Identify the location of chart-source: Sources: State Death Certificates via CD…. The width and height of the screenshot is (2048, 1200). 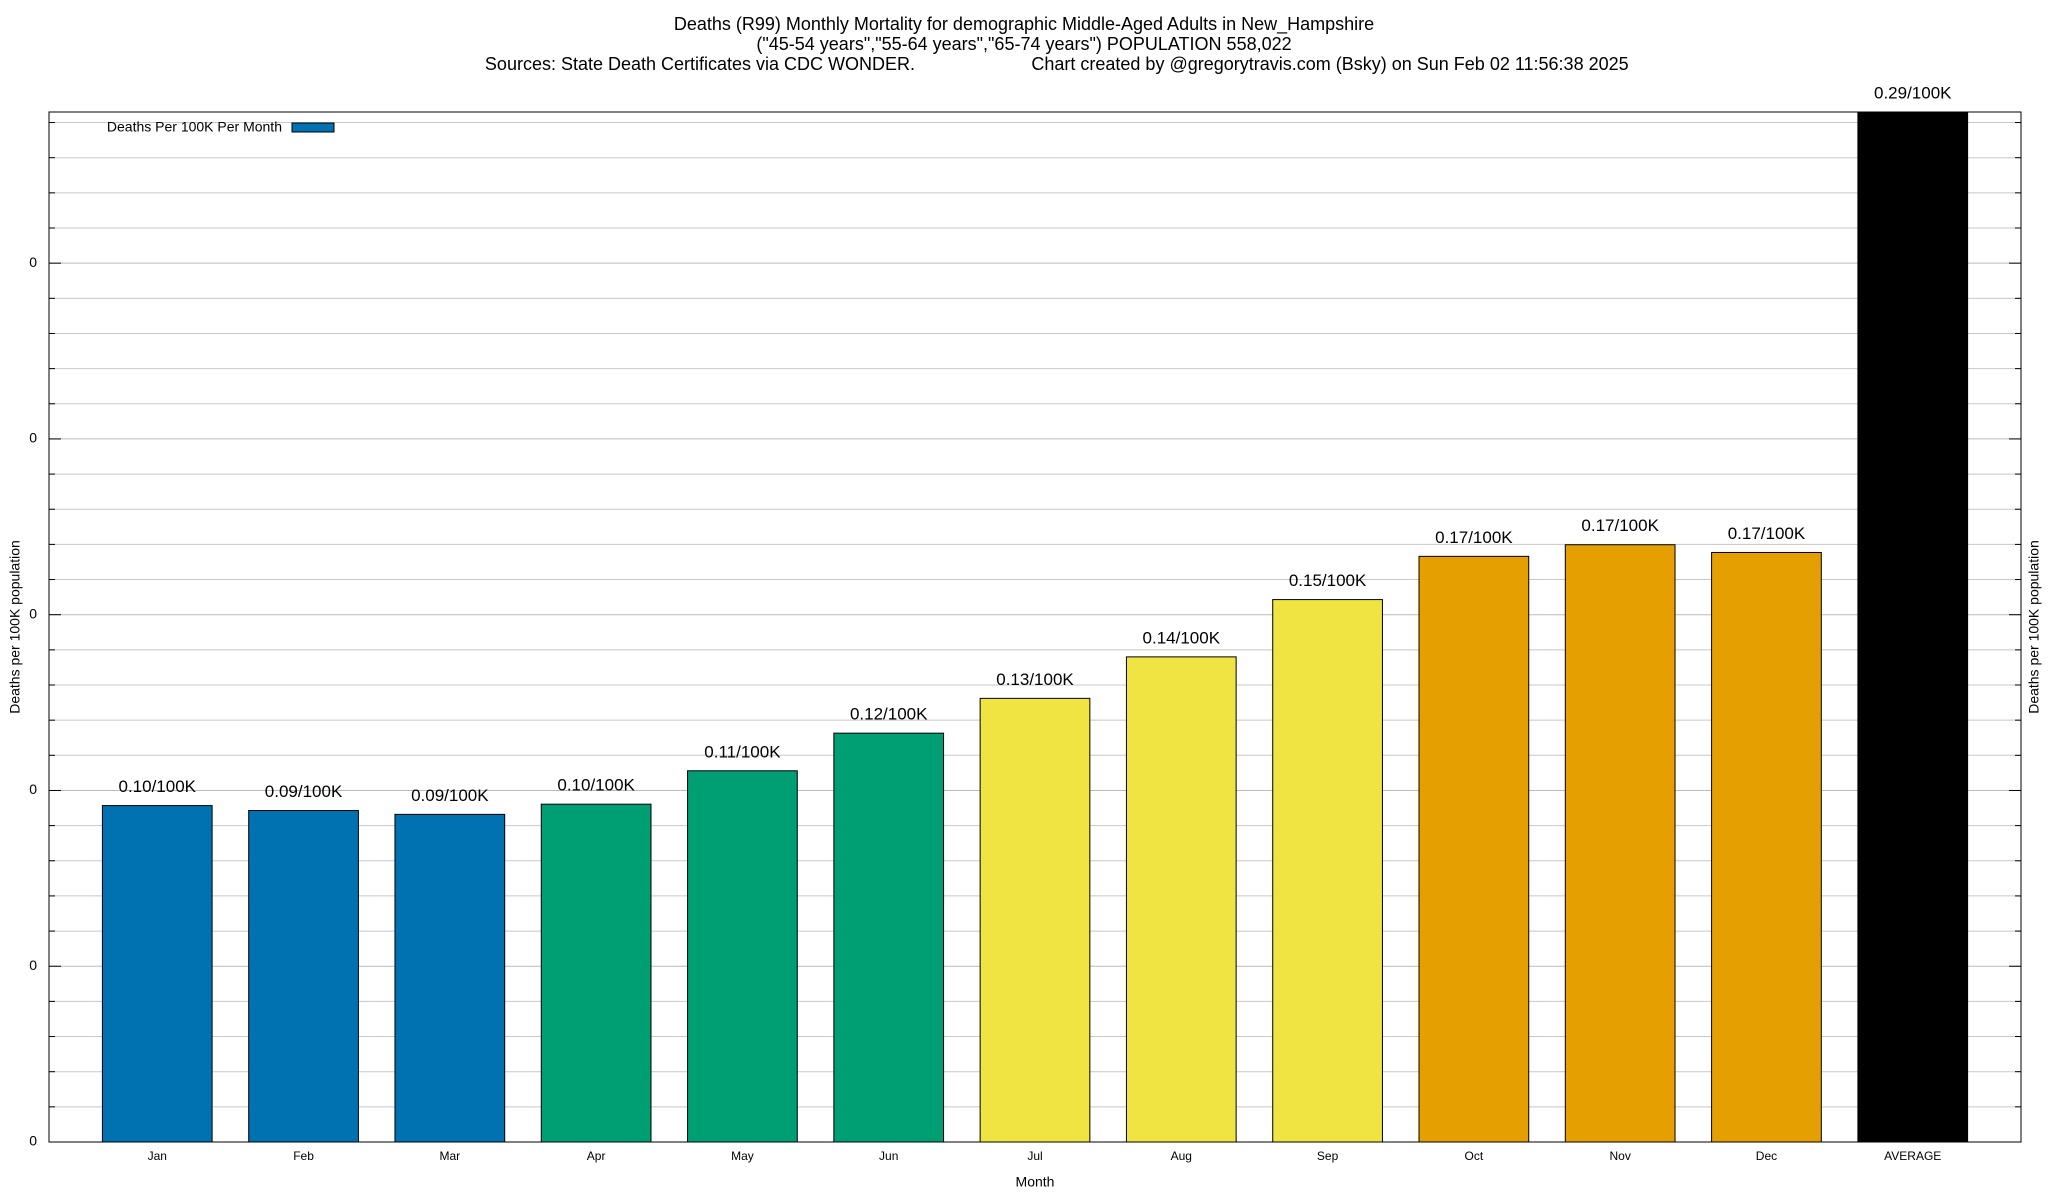
(700, 64).